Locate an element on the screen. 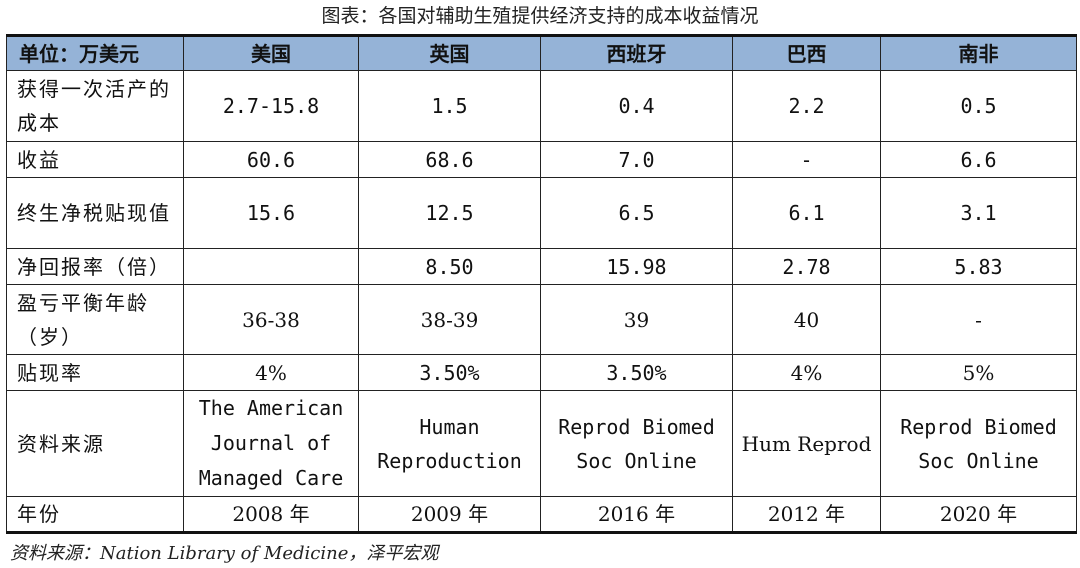 The width and height of the screenshot is (1080, 568). row-label: 盈亏平衡年龄（岁） is located at coordinates (95, 319).